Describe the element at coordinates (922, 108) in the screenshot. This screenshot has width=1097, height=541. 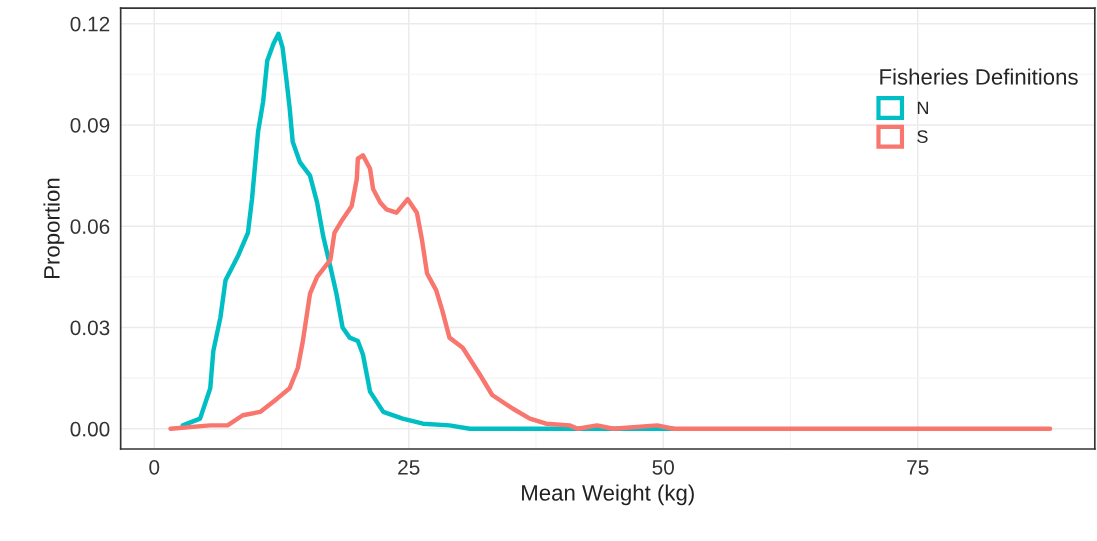
I see `legend-label: N` at that location.